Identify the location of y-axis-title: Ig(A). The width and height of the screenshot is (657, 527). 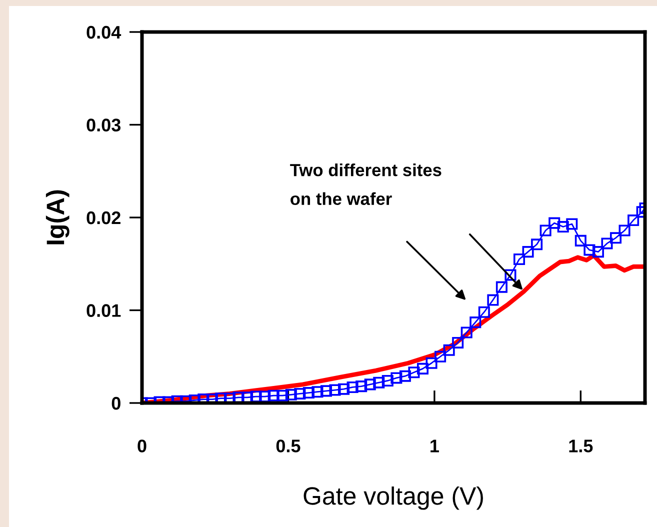
(58, 217).